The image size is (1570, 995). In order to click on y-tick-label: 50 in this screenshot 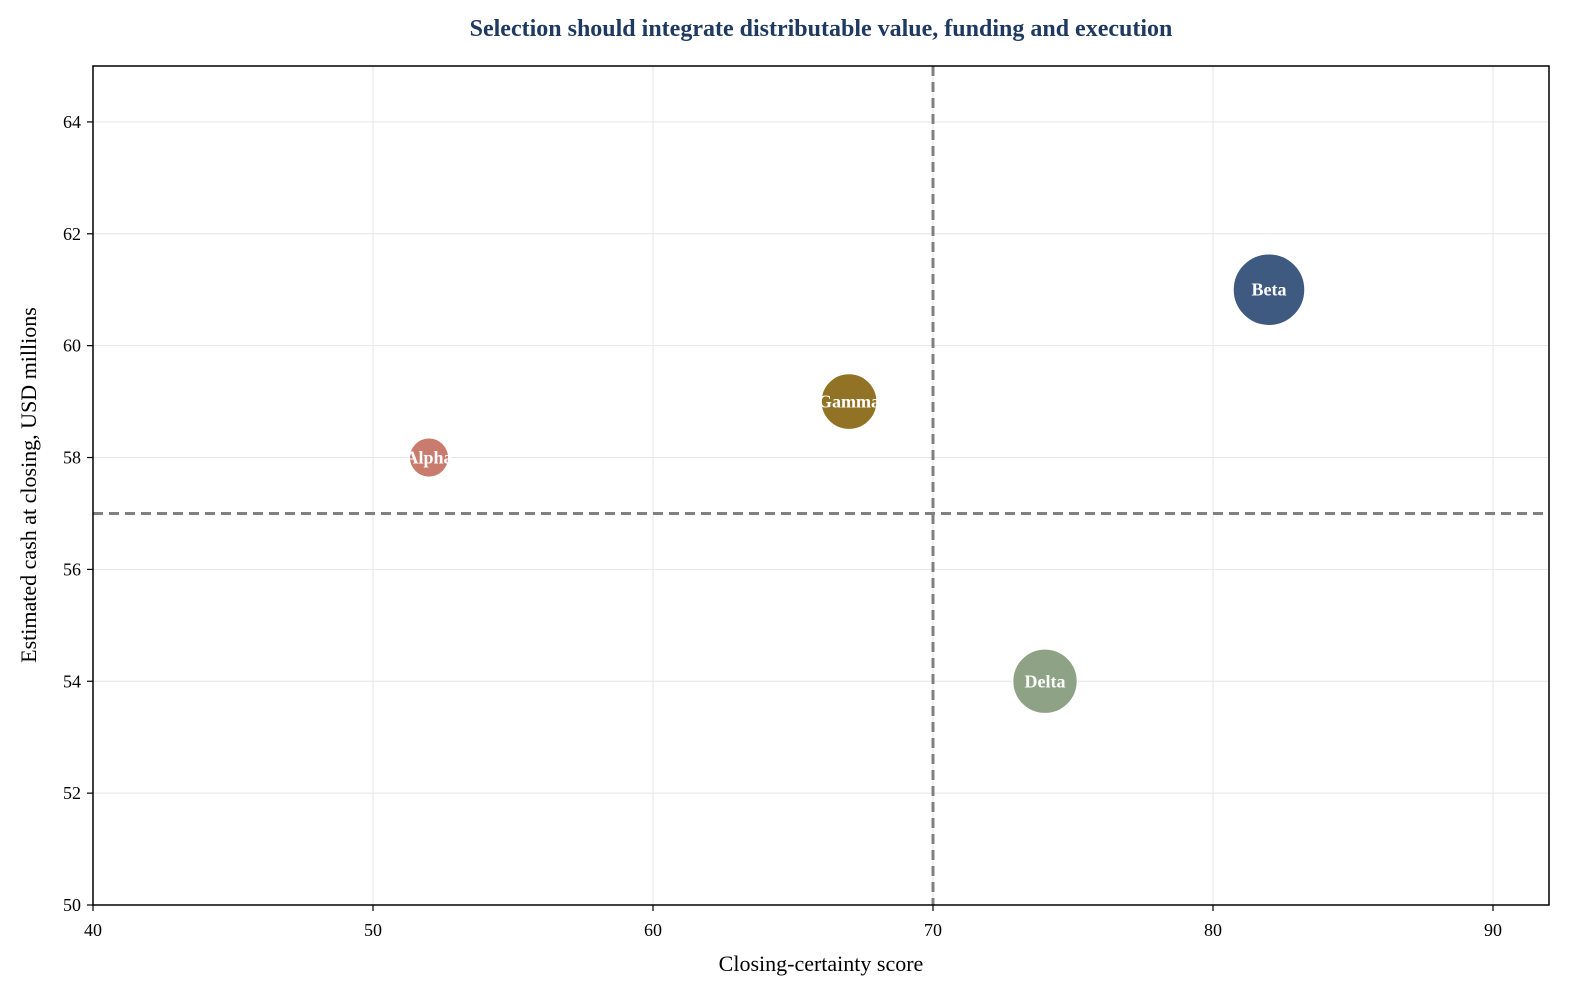, I will do `click(72, 905)`.